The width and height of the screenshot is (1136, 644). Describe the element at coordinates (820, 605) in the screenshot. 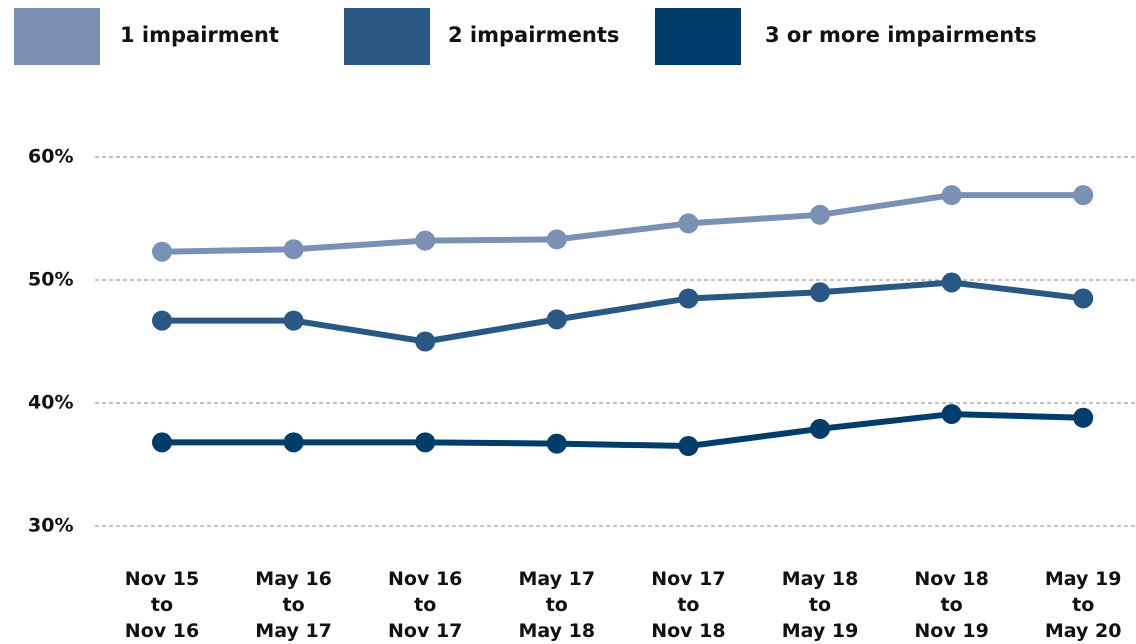

I see `x-tick-label: May 18 to May 19` at that location.